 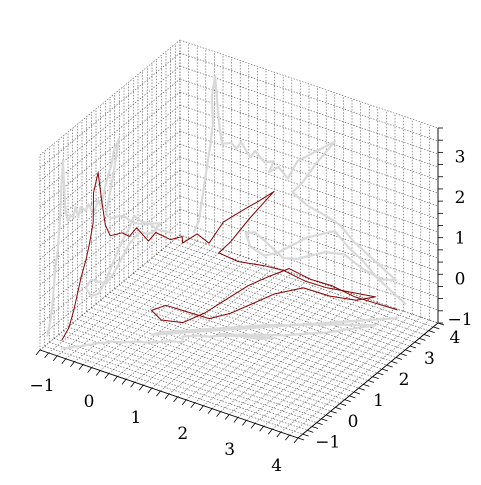 What do you see at coordinates (229, 450) in the screenshot?
I see `x-tick-label: 3` at bounding box center [229, 450].